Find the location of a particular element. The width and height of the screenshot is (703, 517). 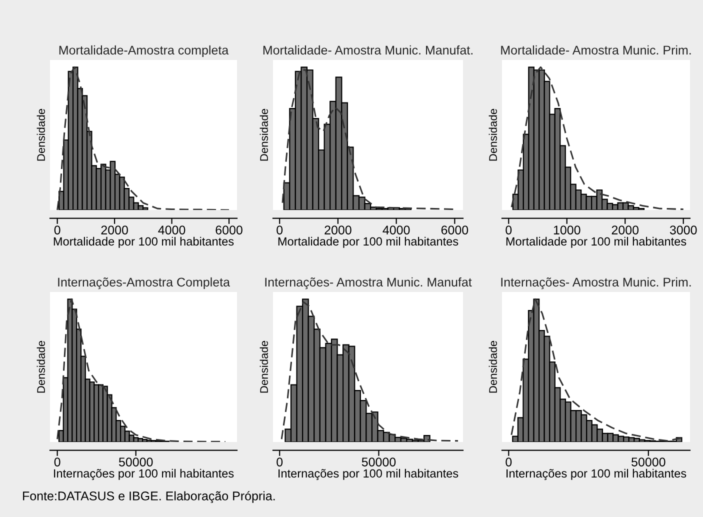

x-tick-label: 1000 is located at coordinates (567, 230).